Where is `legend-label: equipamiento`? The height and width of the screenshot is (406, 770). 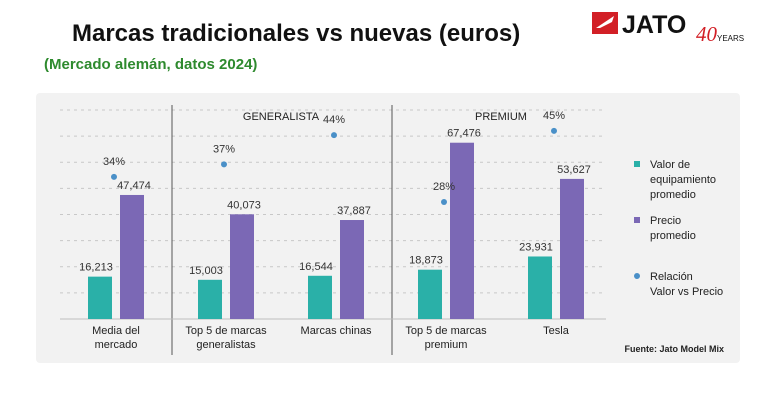 legend-label: equipamiento is located at coordinates (683, 180).